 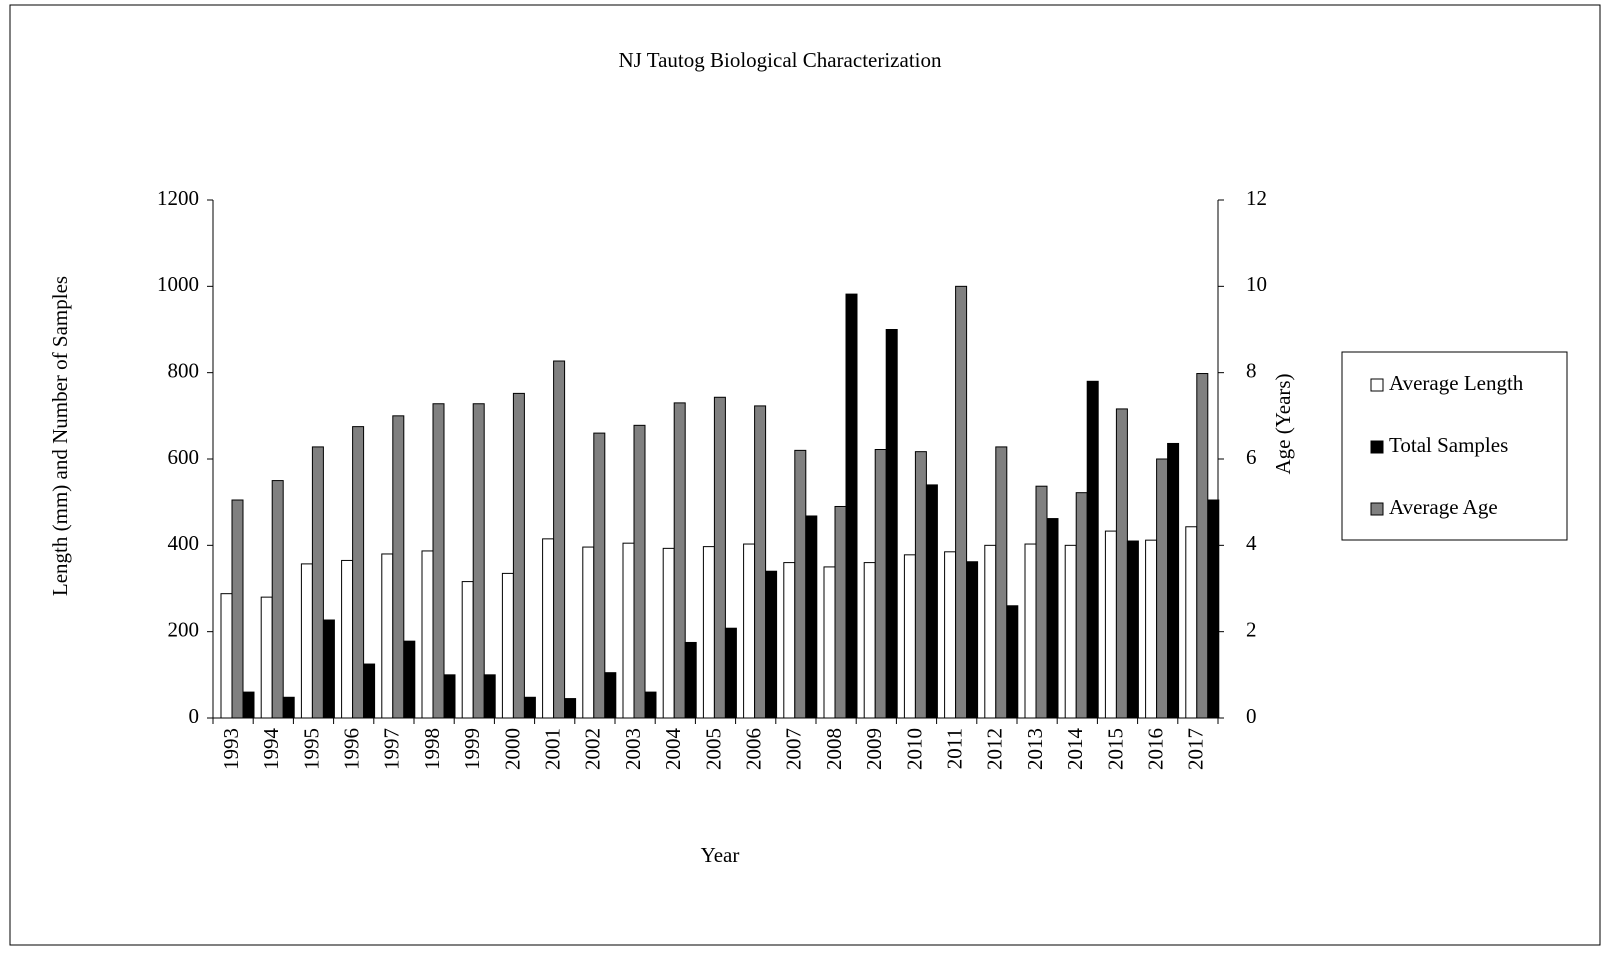 What do you see at coordinates (1251, 543) in the screenshot?
I see `y2-tick-label: 4` at bounding box center [1251, 543].